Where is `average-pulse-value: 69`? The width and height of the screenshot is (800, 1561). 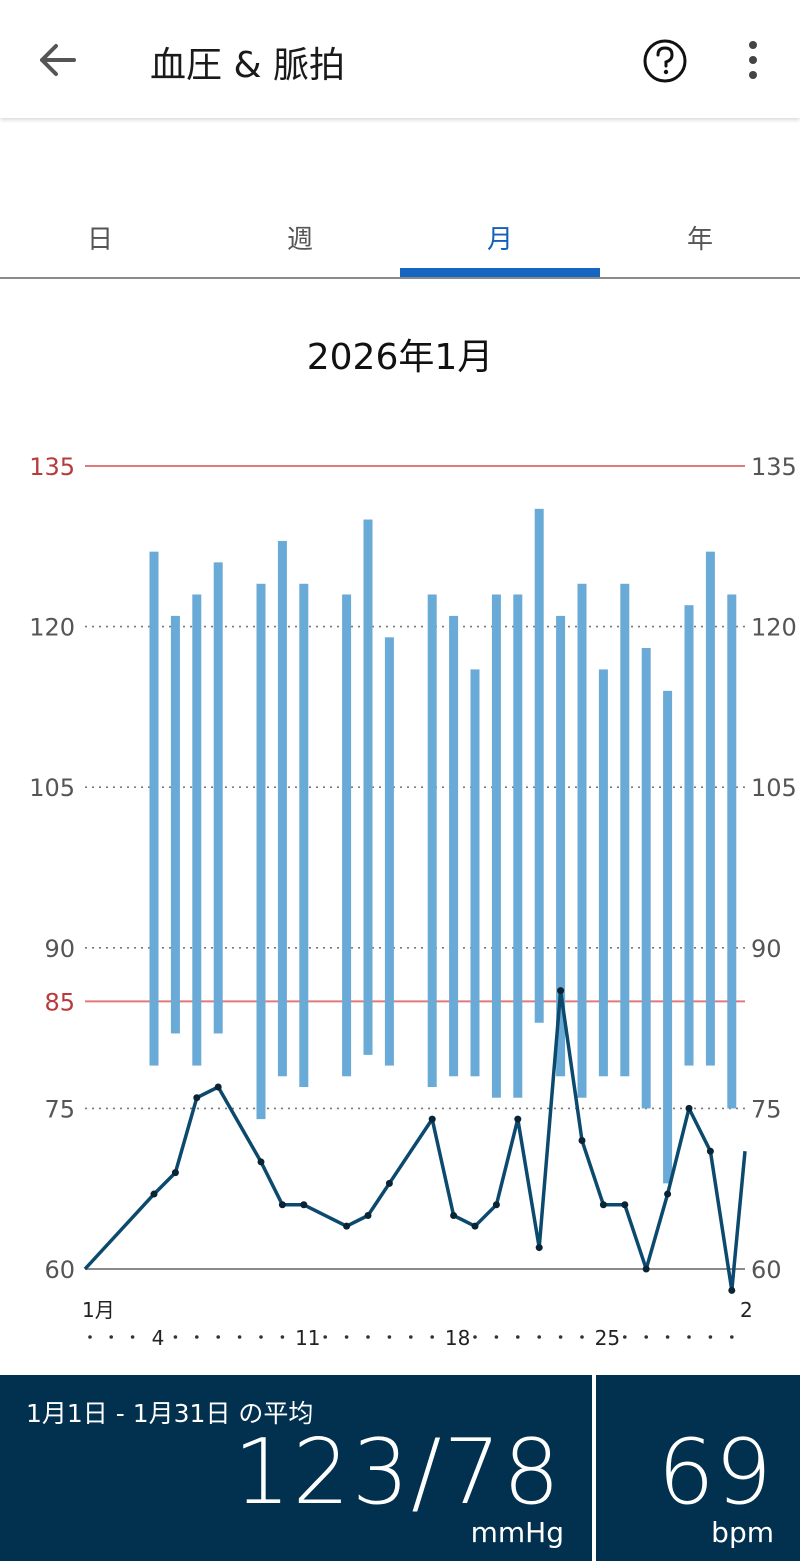 average-pulse-value: 69 is located at coordinates (714, 1472).